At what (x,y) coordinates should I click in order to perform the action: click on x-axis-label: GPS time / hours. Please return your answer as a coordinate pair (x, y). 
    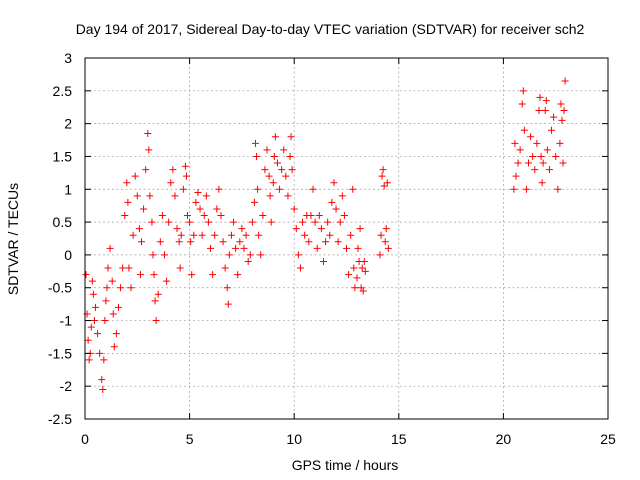
    Looking at the image, I should click on (345, 465).